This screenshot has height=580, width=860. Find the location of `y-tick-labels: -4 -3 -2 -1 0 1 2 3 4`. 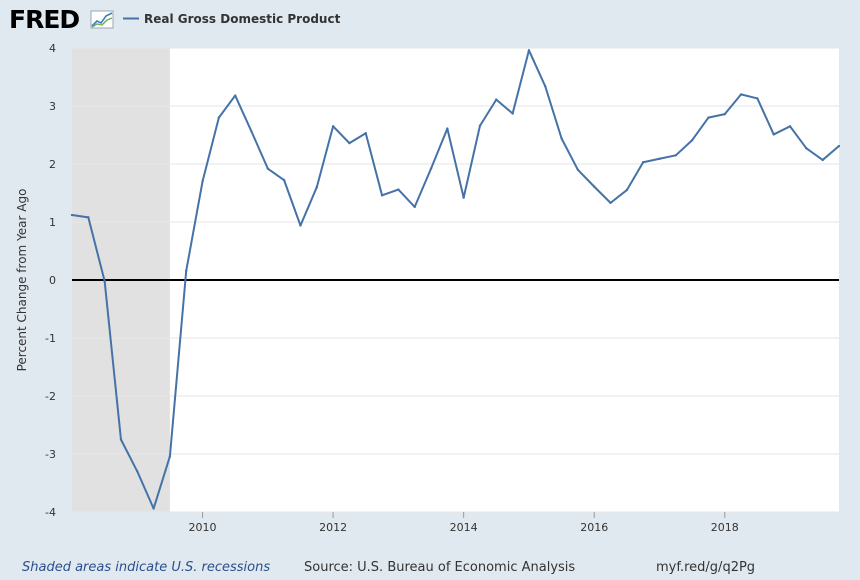

y-tick-labels: -4 -3 -2 -1 0 1 2 3 4 is located at coordinates (50, 280).